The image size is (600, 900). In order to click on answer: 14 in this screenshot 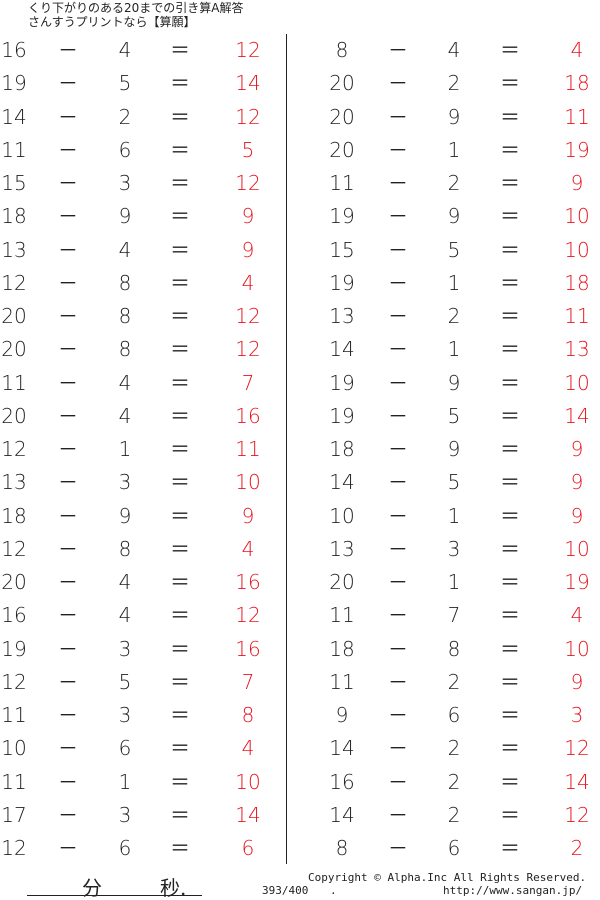, I will do `click(577, 781)`.